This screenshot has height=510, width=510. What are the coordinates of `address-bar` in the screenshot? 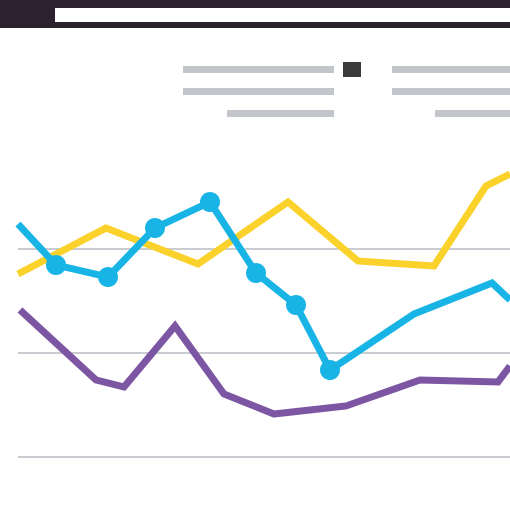 It's located at (282, 15).